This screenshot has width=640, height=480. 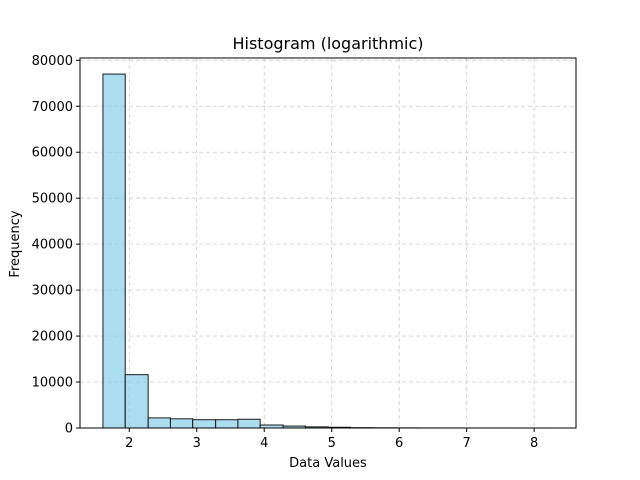 I want to click on y-axis-label: Frequency, so click(x=15, y=243).